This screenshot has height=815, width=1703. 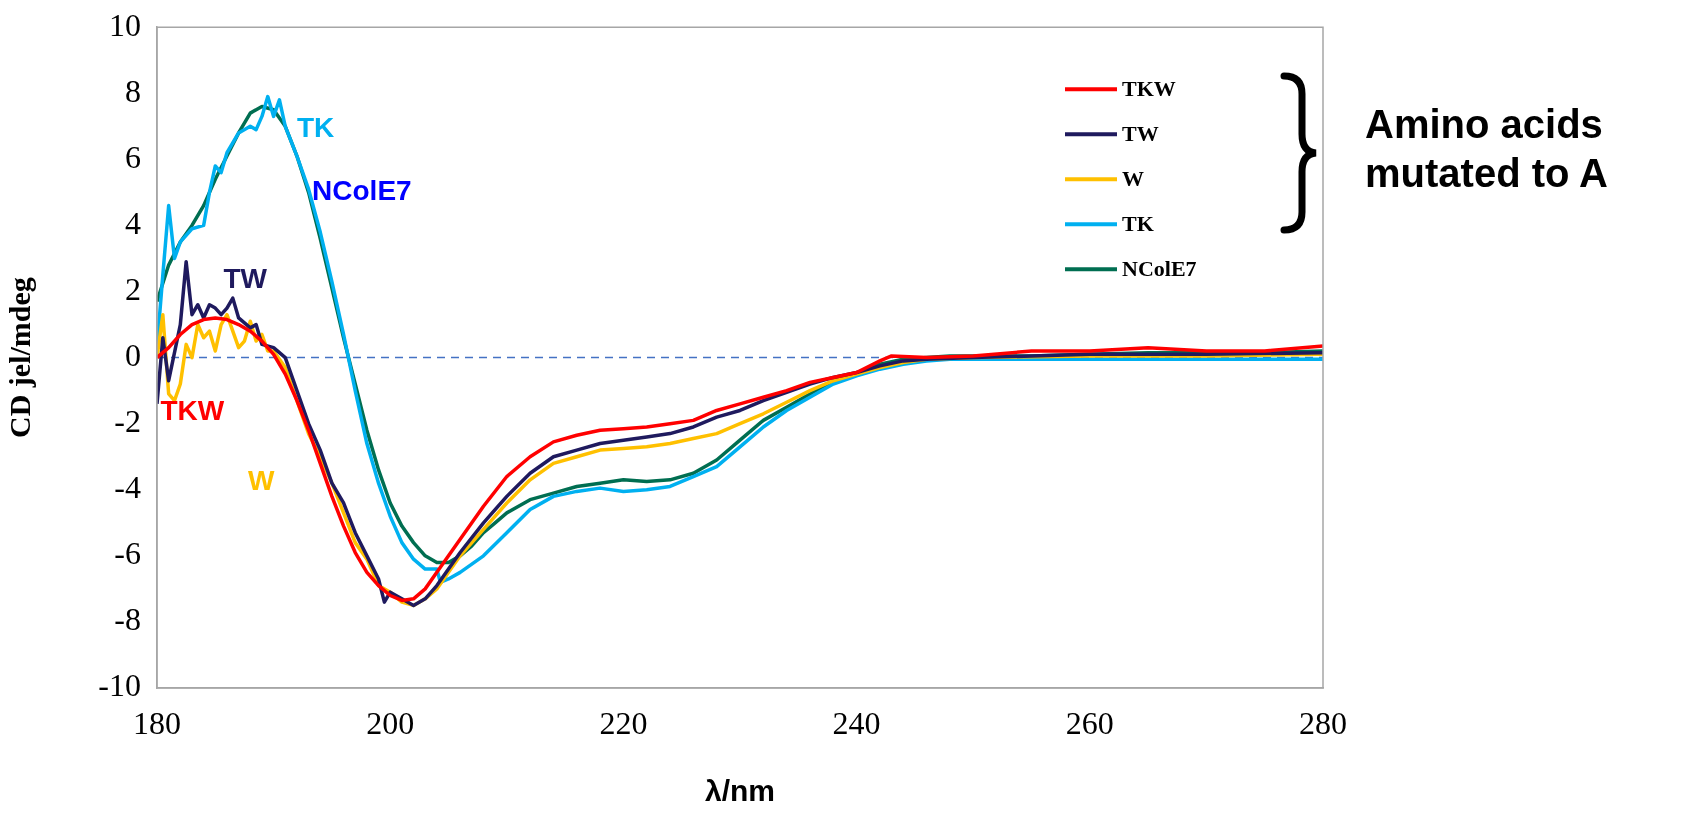 I want to click on y-tick-label: 0, so click(x=133, y=355).